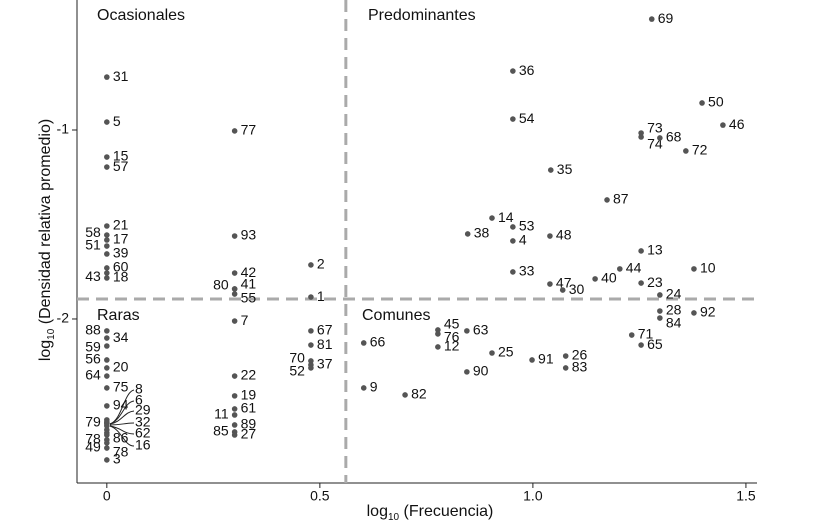  I want to click on point-label: 33, so click(527, 271).